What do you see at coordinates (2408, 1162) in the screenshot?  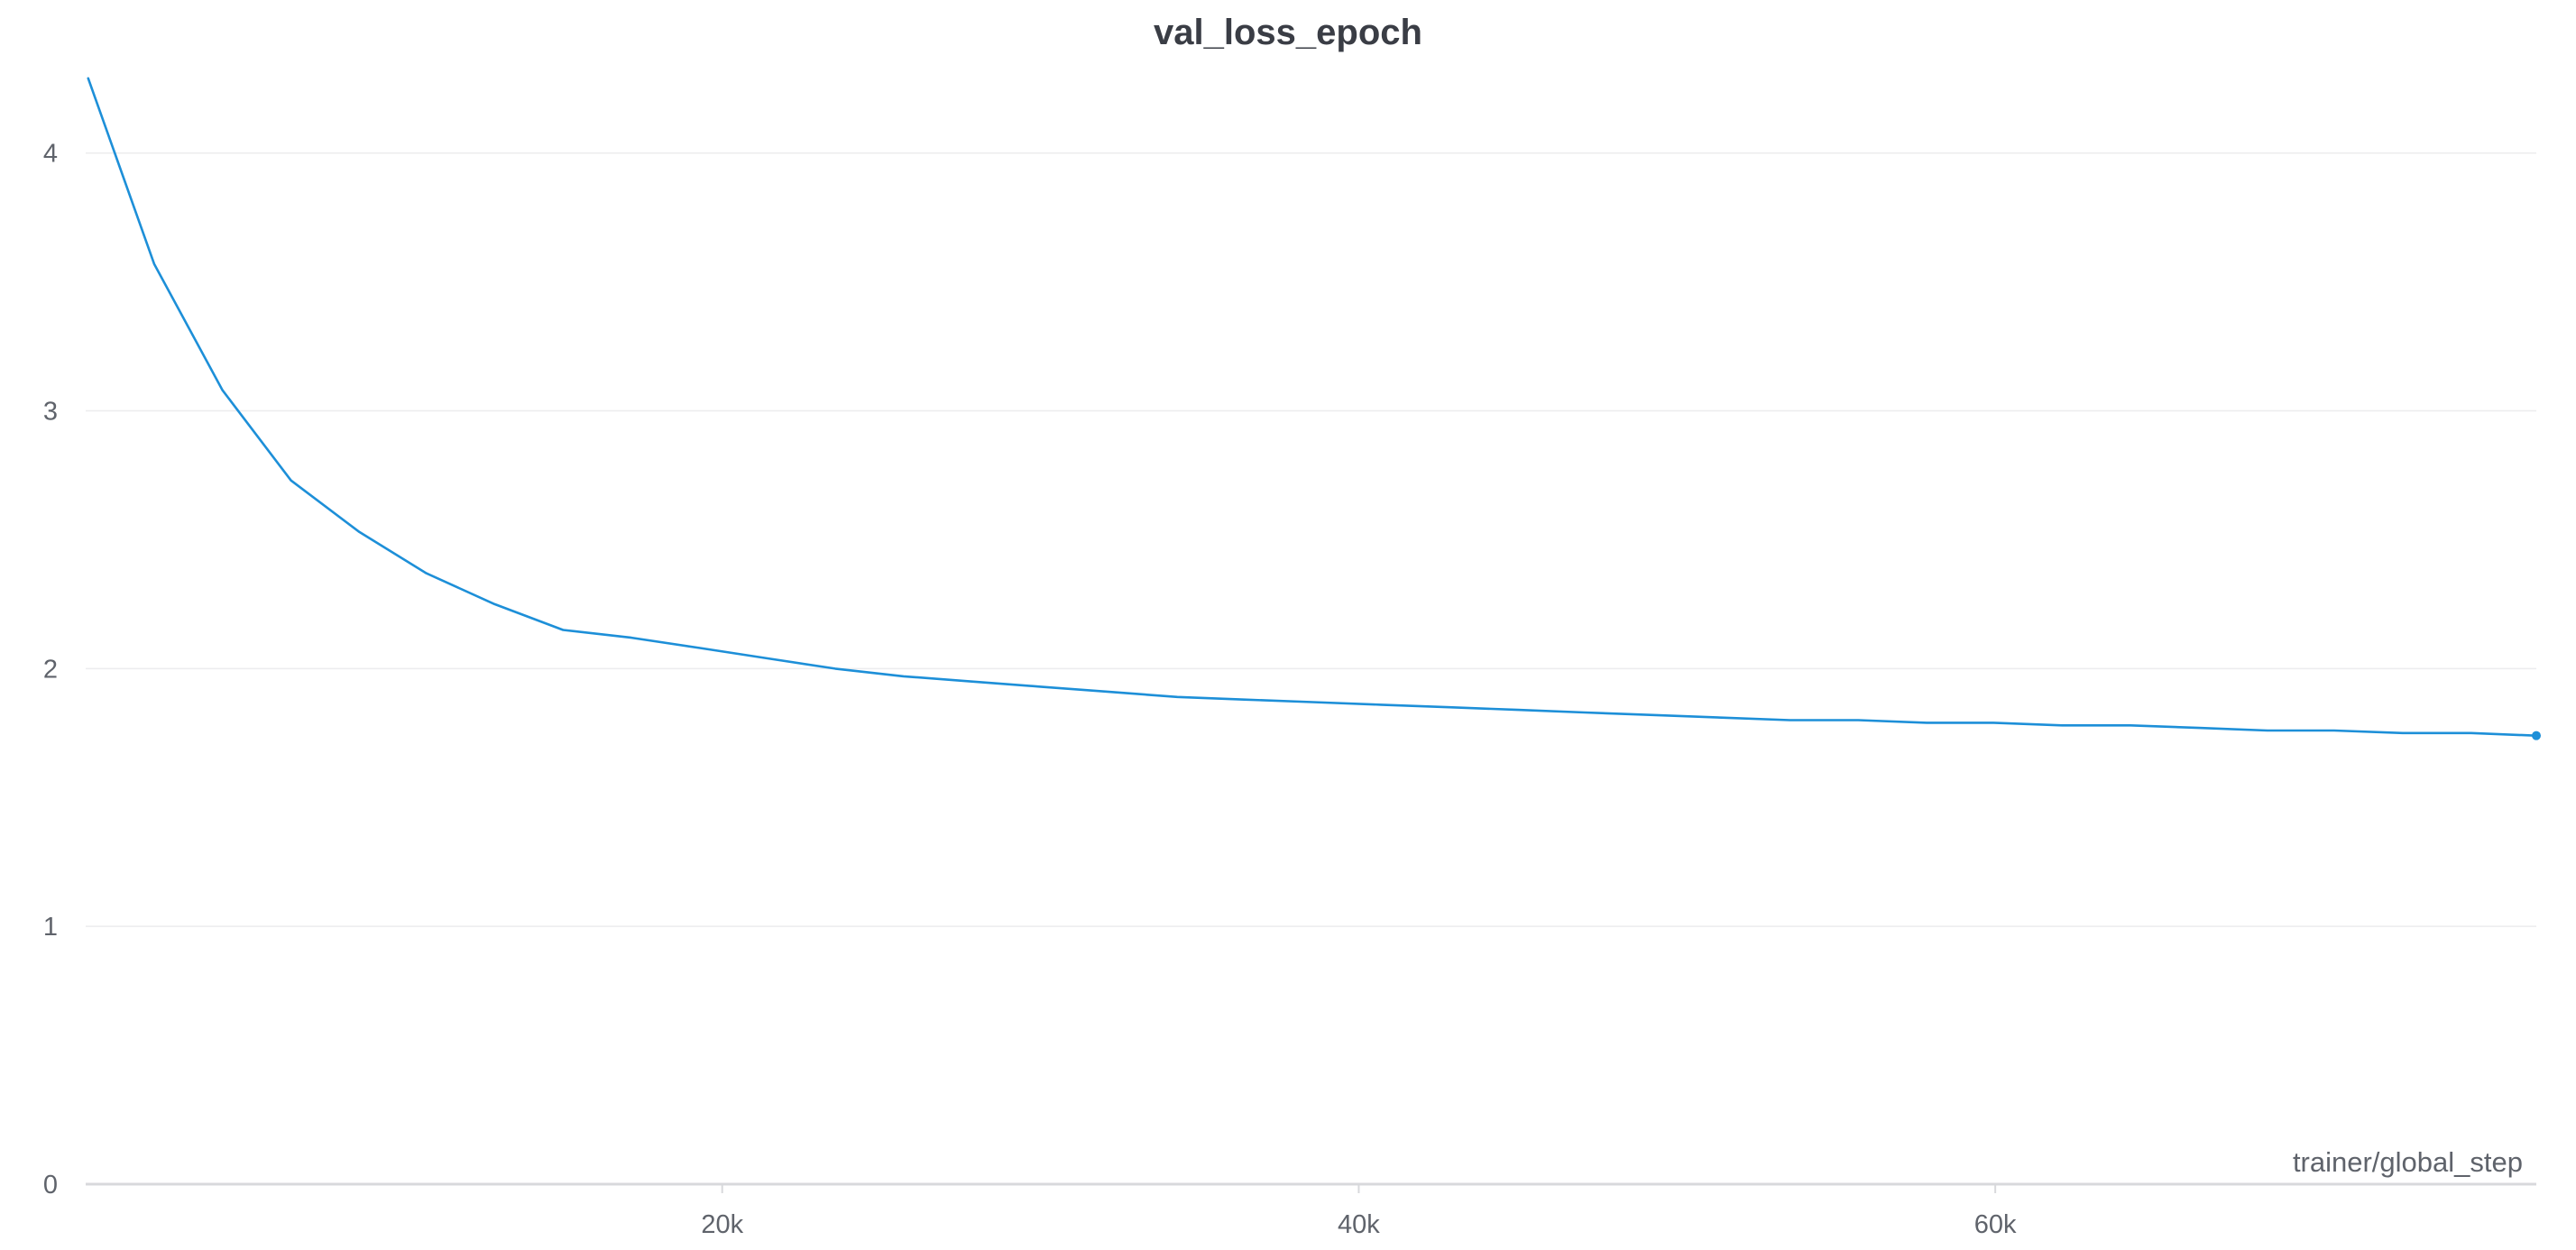 I see `x-axis-title: trainer/global_step` at bounding box center [2408, 1162].